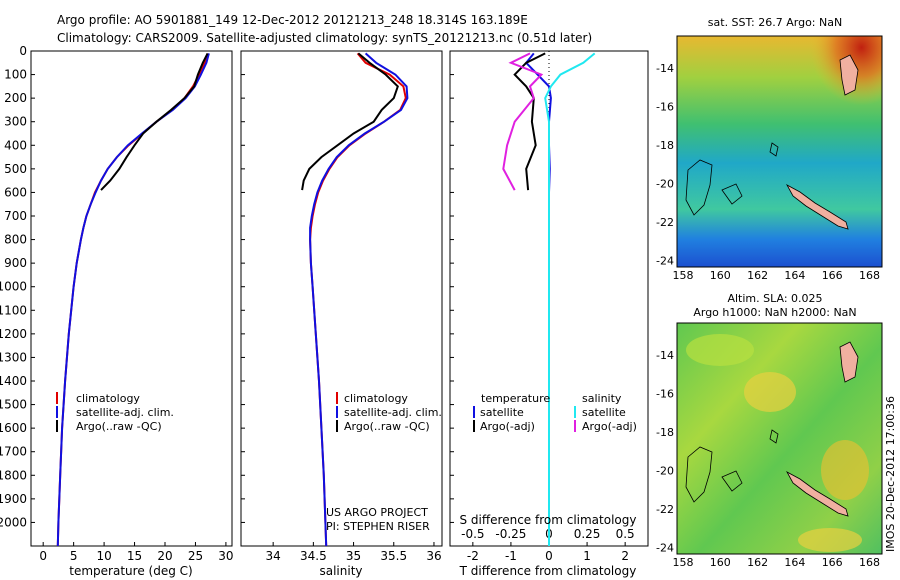  Describe the element at coordinates (665, 261) in the screenshot. I see `map-lat-tick-label: -24` at that location.